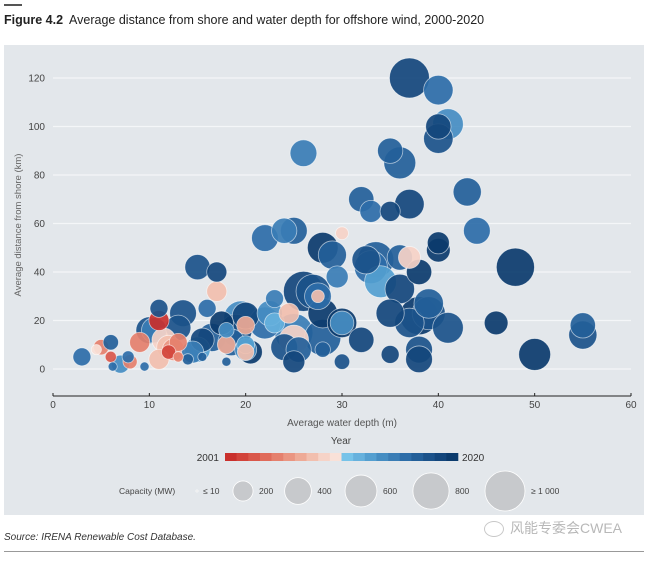 This screenshot has width=654, height=562. Describe the element at coordinates (40, 321) in the screenshot. I see `y-tick-label: 20` at that location.